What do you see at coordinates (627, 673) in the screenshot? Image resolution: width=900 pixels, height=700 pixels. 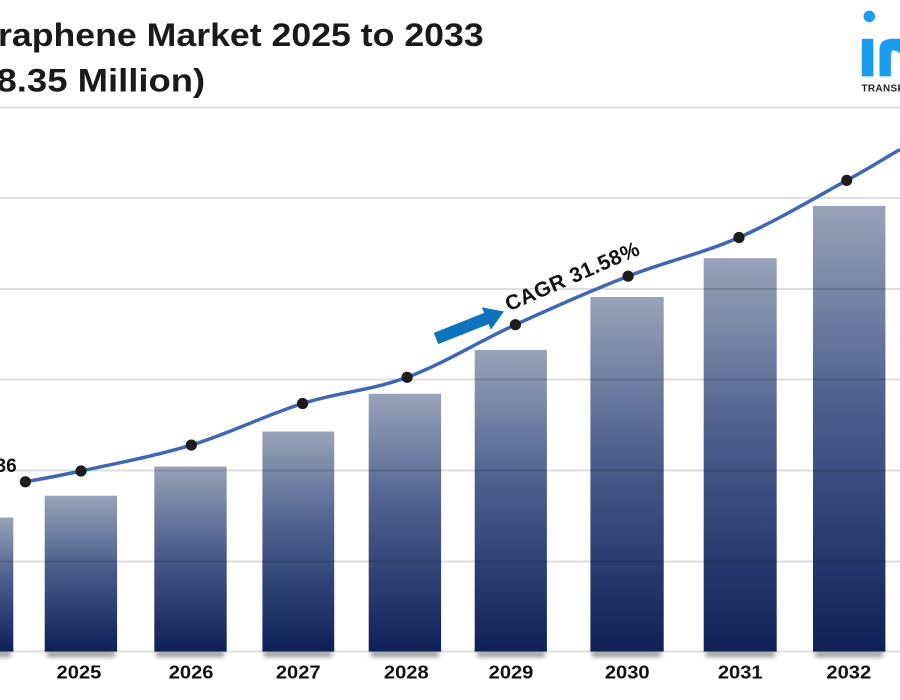 I see `svg-text: 2030` at bounding box center [627, 673].